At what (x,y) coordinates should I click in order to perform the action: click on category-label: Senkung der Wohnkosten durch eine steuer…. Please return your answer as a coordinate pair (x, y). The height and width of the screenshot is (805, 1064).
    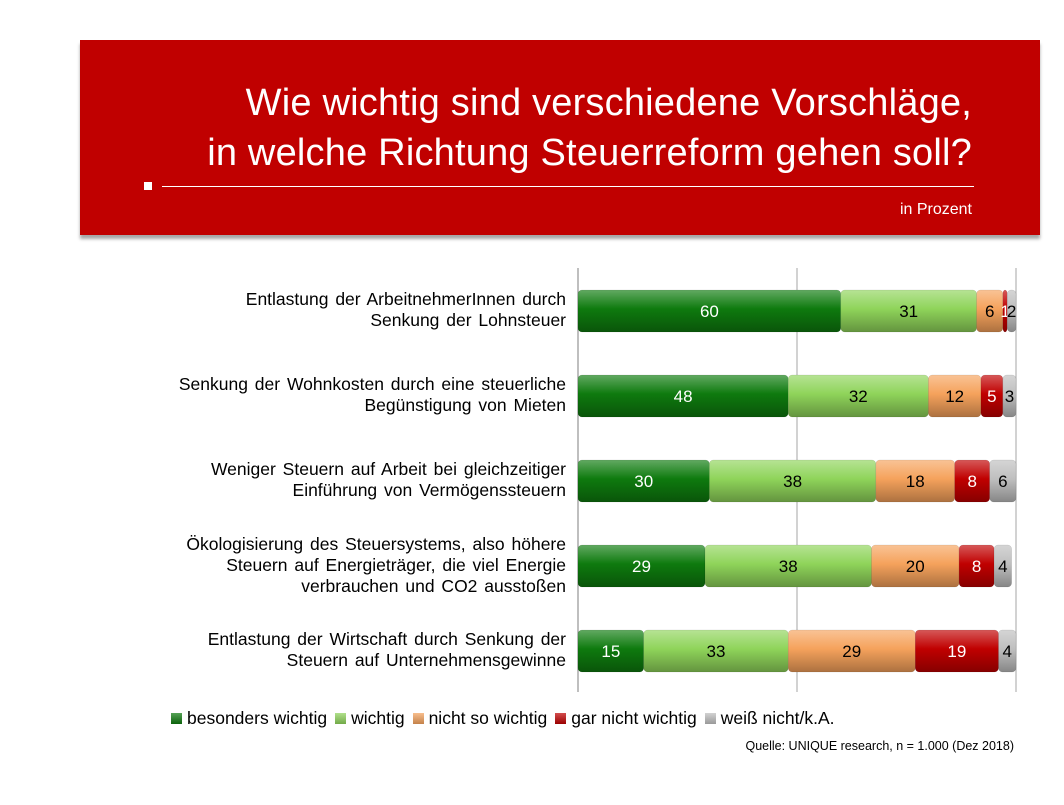
    Looking at the image, I should click on (372, 394).